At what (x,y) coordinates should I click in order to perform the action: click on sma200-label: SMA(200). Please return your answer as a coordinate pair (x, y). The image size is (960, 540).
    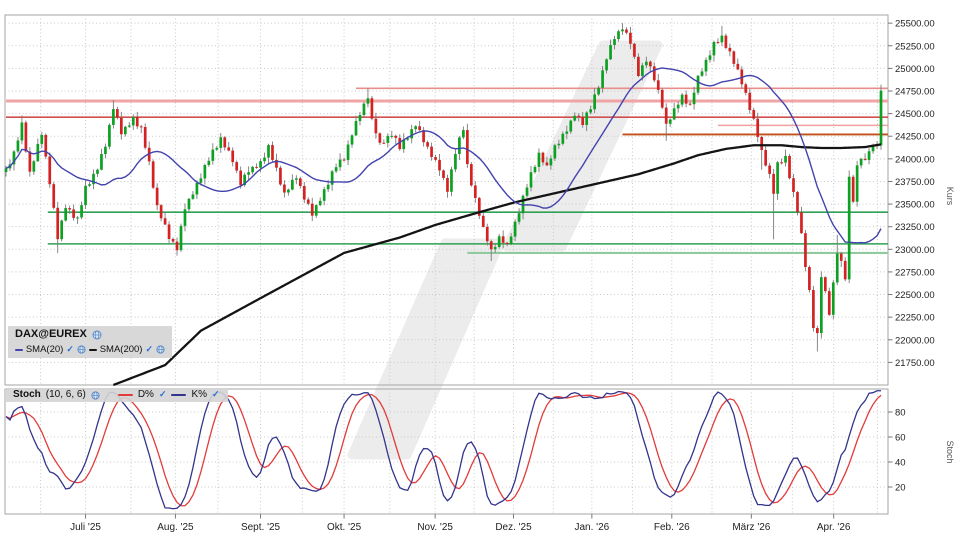
    Looking at the image, I should click on (121, 349).